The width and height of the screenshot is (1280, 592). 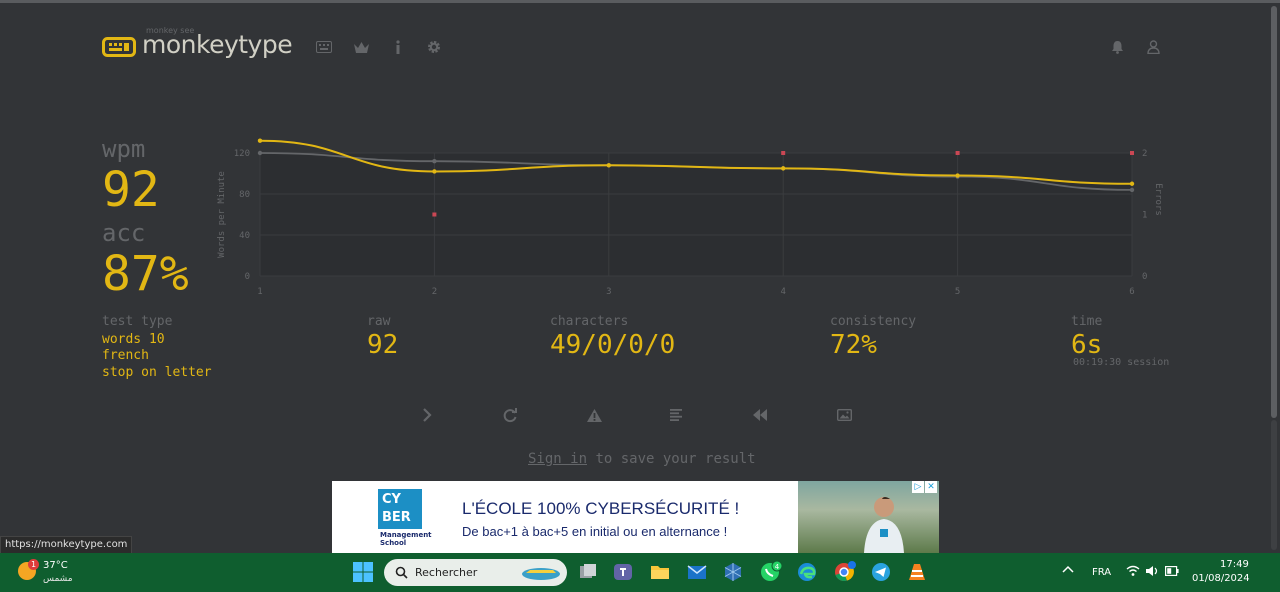 I want to click on header: monkey see monkeytype, so click(x=632, y=46).